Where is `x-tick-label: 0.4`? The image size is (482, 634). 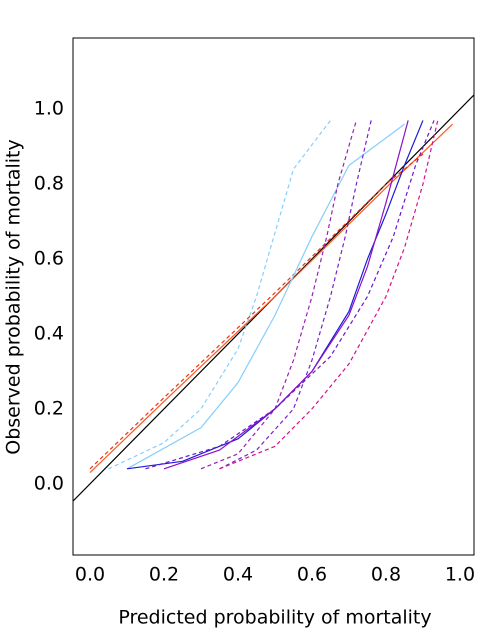
x-tick-label: 0.4 is located at coordinates (238, 575).